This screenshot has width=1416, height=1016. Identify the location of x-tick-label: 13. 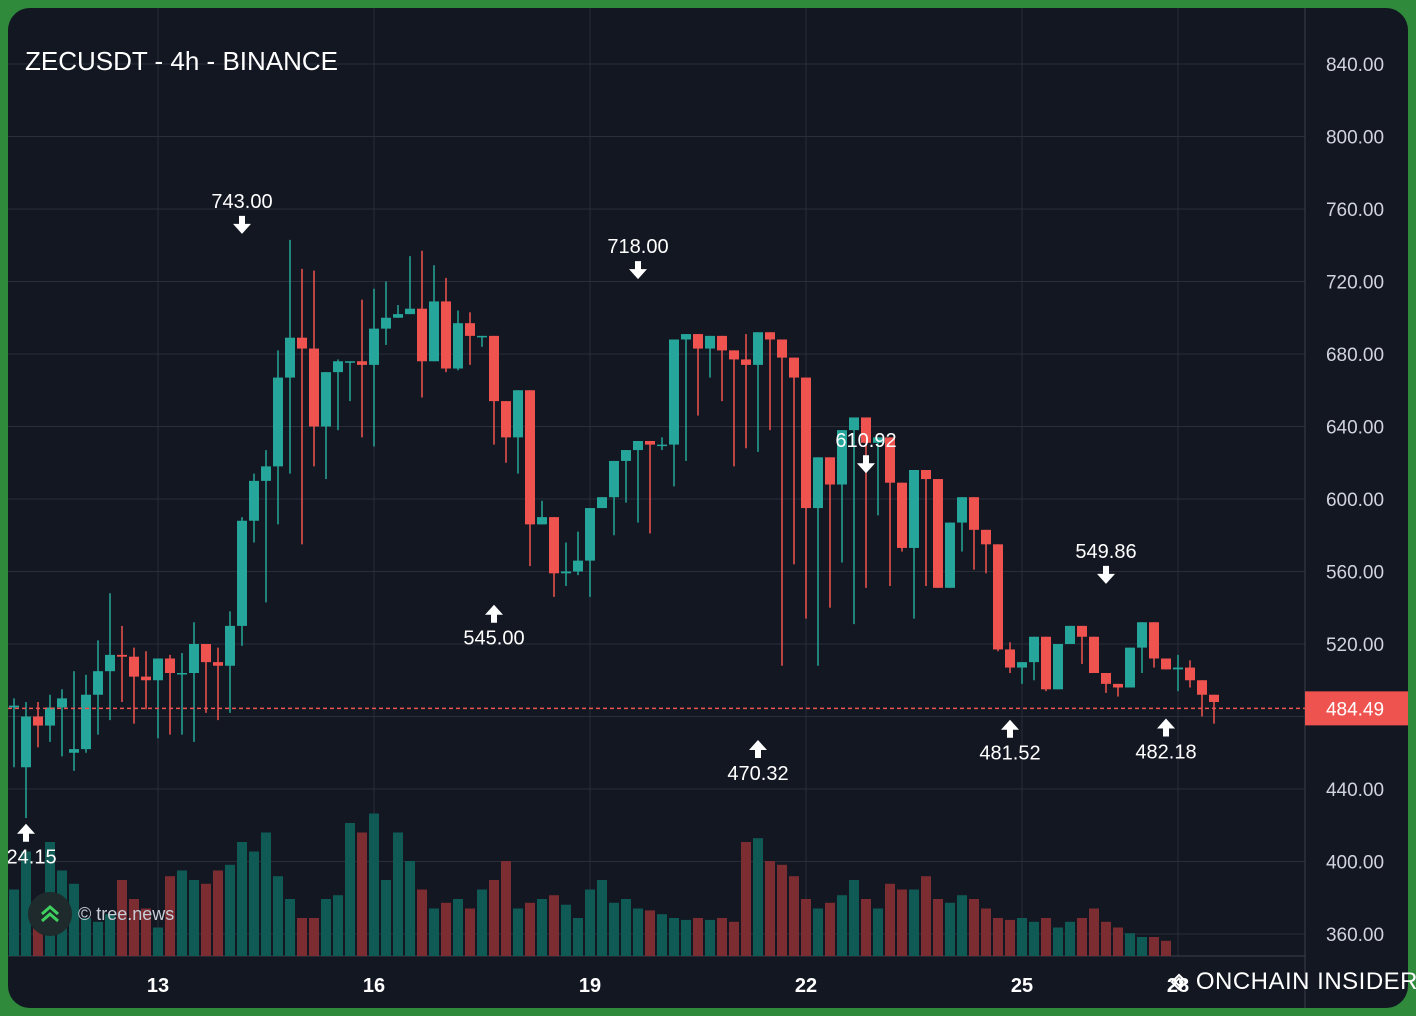
(158, 986).